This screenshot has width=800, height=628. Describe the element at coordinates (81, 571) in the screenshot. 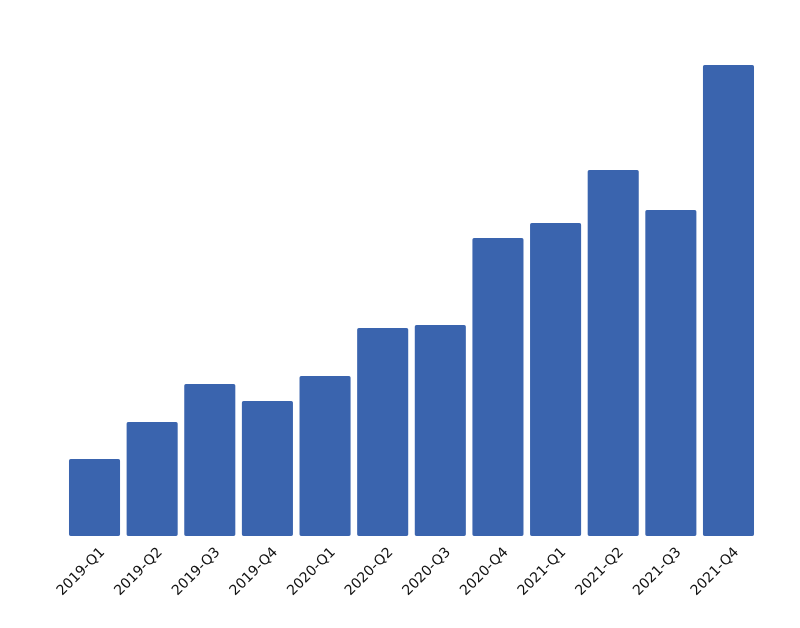

I see `x-tick-label: 2019-Q1` at that location.